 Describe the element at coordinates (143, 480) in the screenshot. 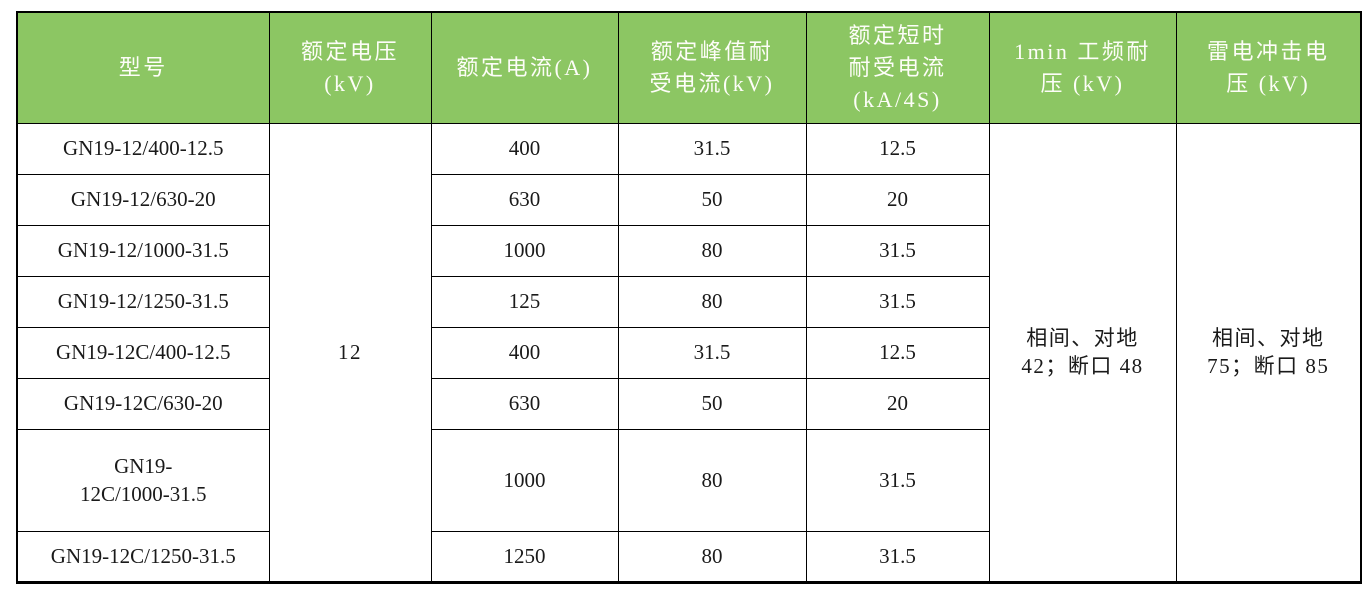

I see `cell-model: GN19- 12C/1000-31.5` at that location.